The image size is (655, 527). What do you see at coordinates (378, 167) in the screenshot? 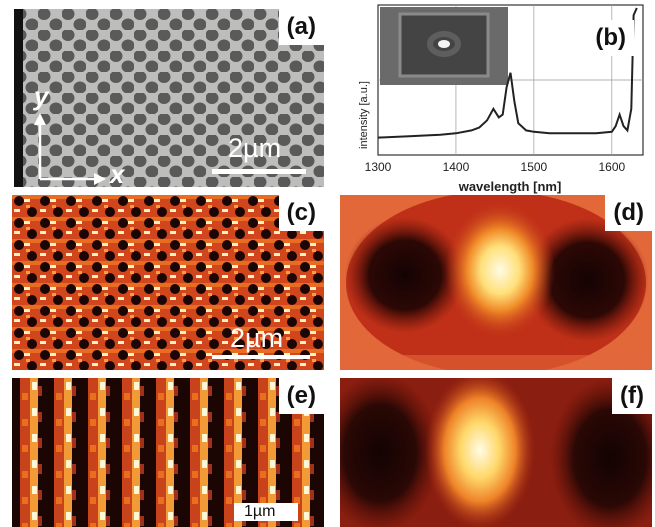
I see `x-tick-label: 1300` at bounding box center [378, 167].